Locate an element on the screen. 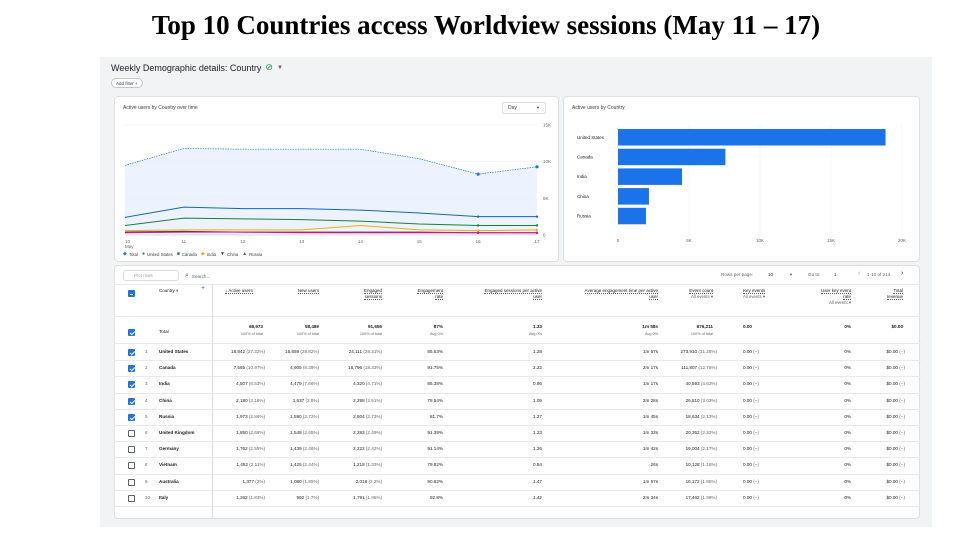 The height and width of the screenshot is (547, 972). total-checkbox is located at coordinates (131, 332).